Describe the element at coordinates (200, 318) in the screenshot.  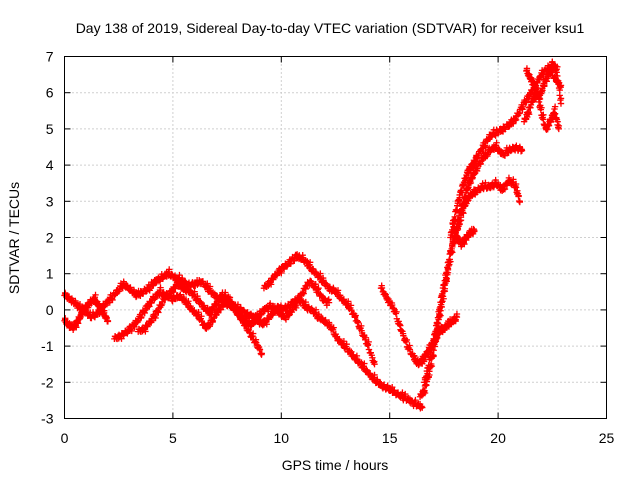
I see `series-sat-d` at that location.